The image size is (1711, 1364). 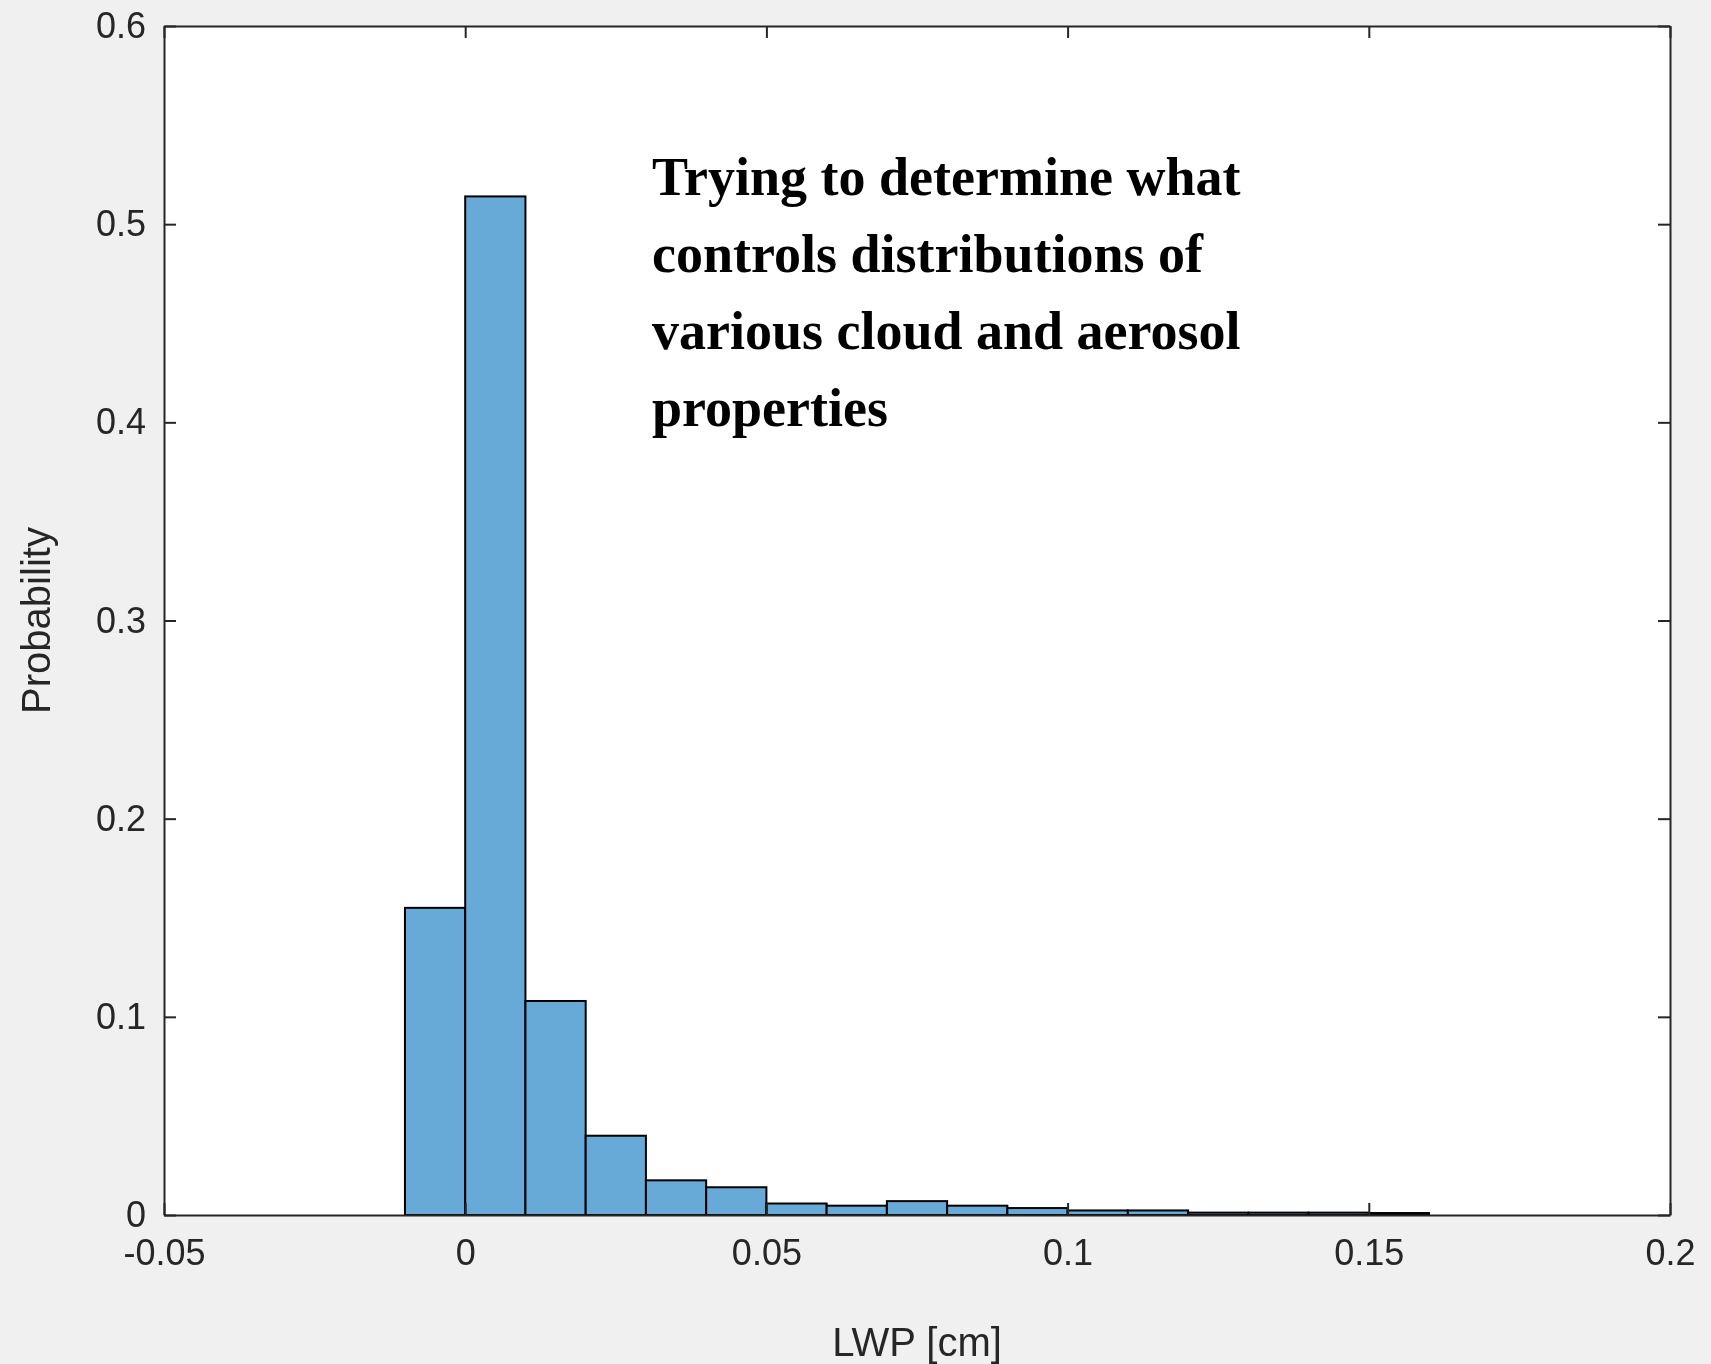 What do you see at coordinates (465, 1252) in the screenshot?
I see `x-tick-label: 0` at bounding box center [465, 1252].